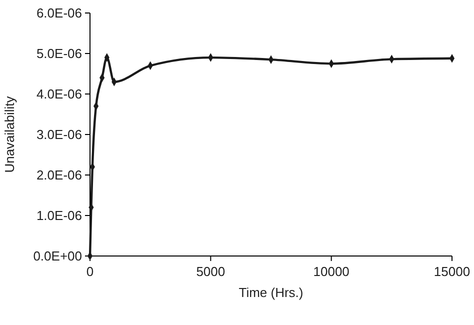 The height and width of the screenshot is (325, 474). I want to click on x-axis-title: Time (Hrs.), so click(271, 292).